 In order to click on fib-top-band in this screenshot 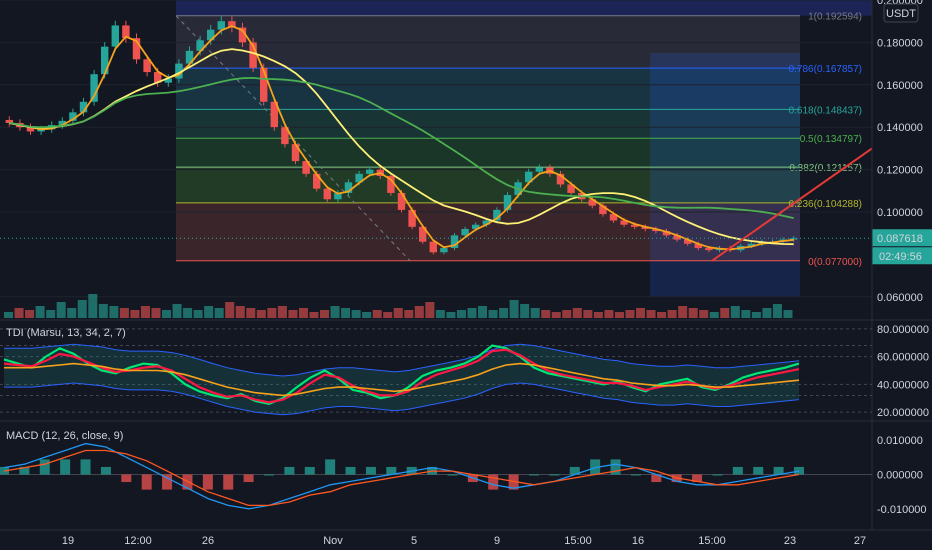, I will do `click(524, 8)`.